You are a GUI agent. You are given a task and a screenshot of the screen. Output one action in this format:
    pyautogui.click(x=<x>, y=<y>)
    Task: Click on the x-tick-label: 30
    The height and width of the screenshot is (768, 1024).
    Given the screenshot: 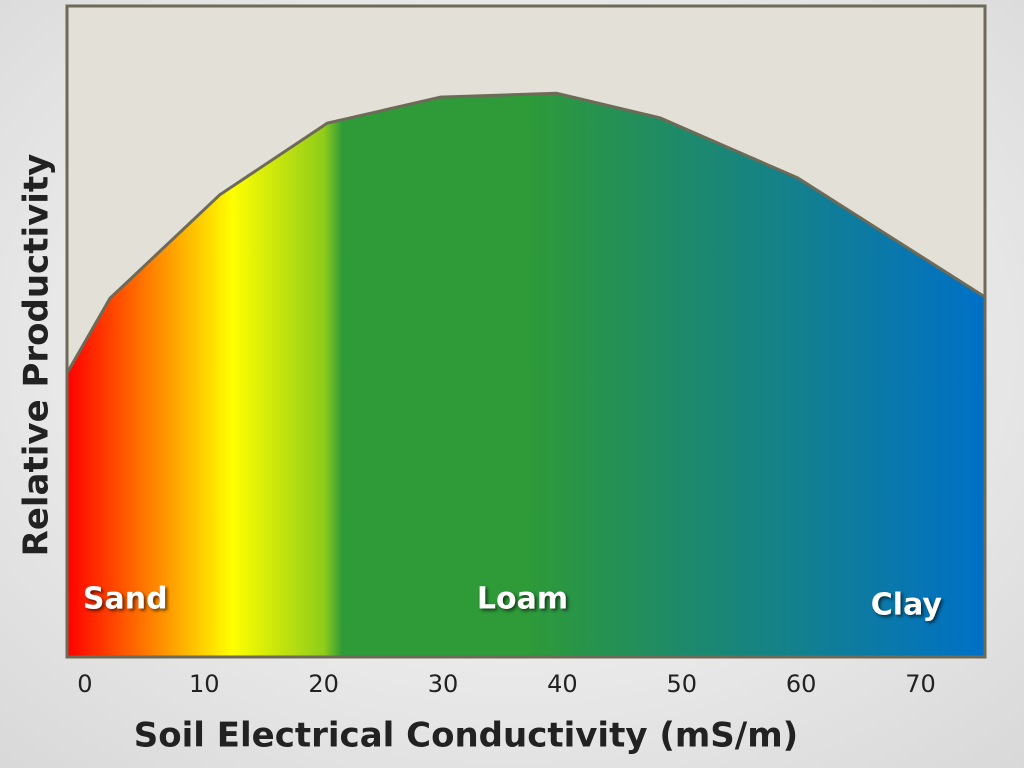 What is the action you would take?
    pyautogui.click(x=443, y=684)
    